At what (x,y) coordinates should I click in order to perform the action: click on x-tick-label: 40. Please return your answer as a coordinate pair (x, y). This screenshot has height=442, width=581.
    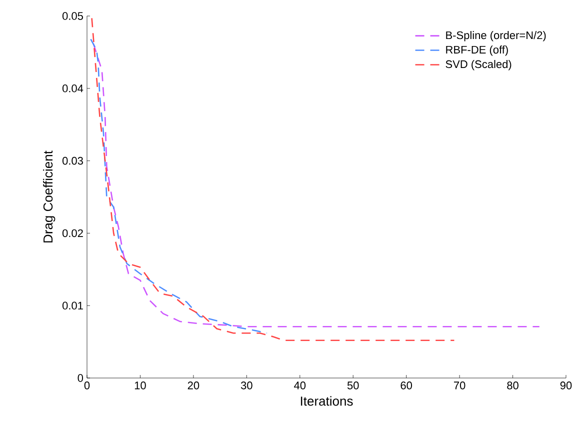
    Looking at the image, I should click on (300, 386).